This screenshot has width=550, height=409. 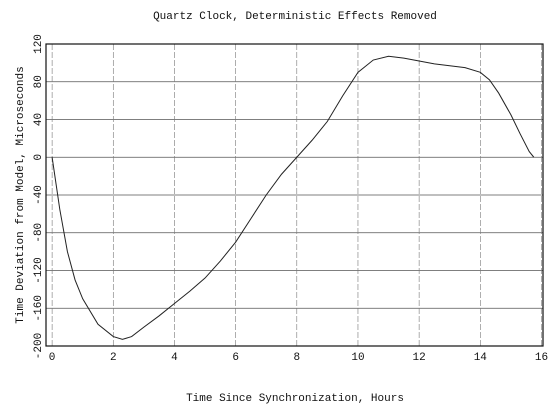 I want to click on y-tick-label: 0, so click(x=39, y=157).